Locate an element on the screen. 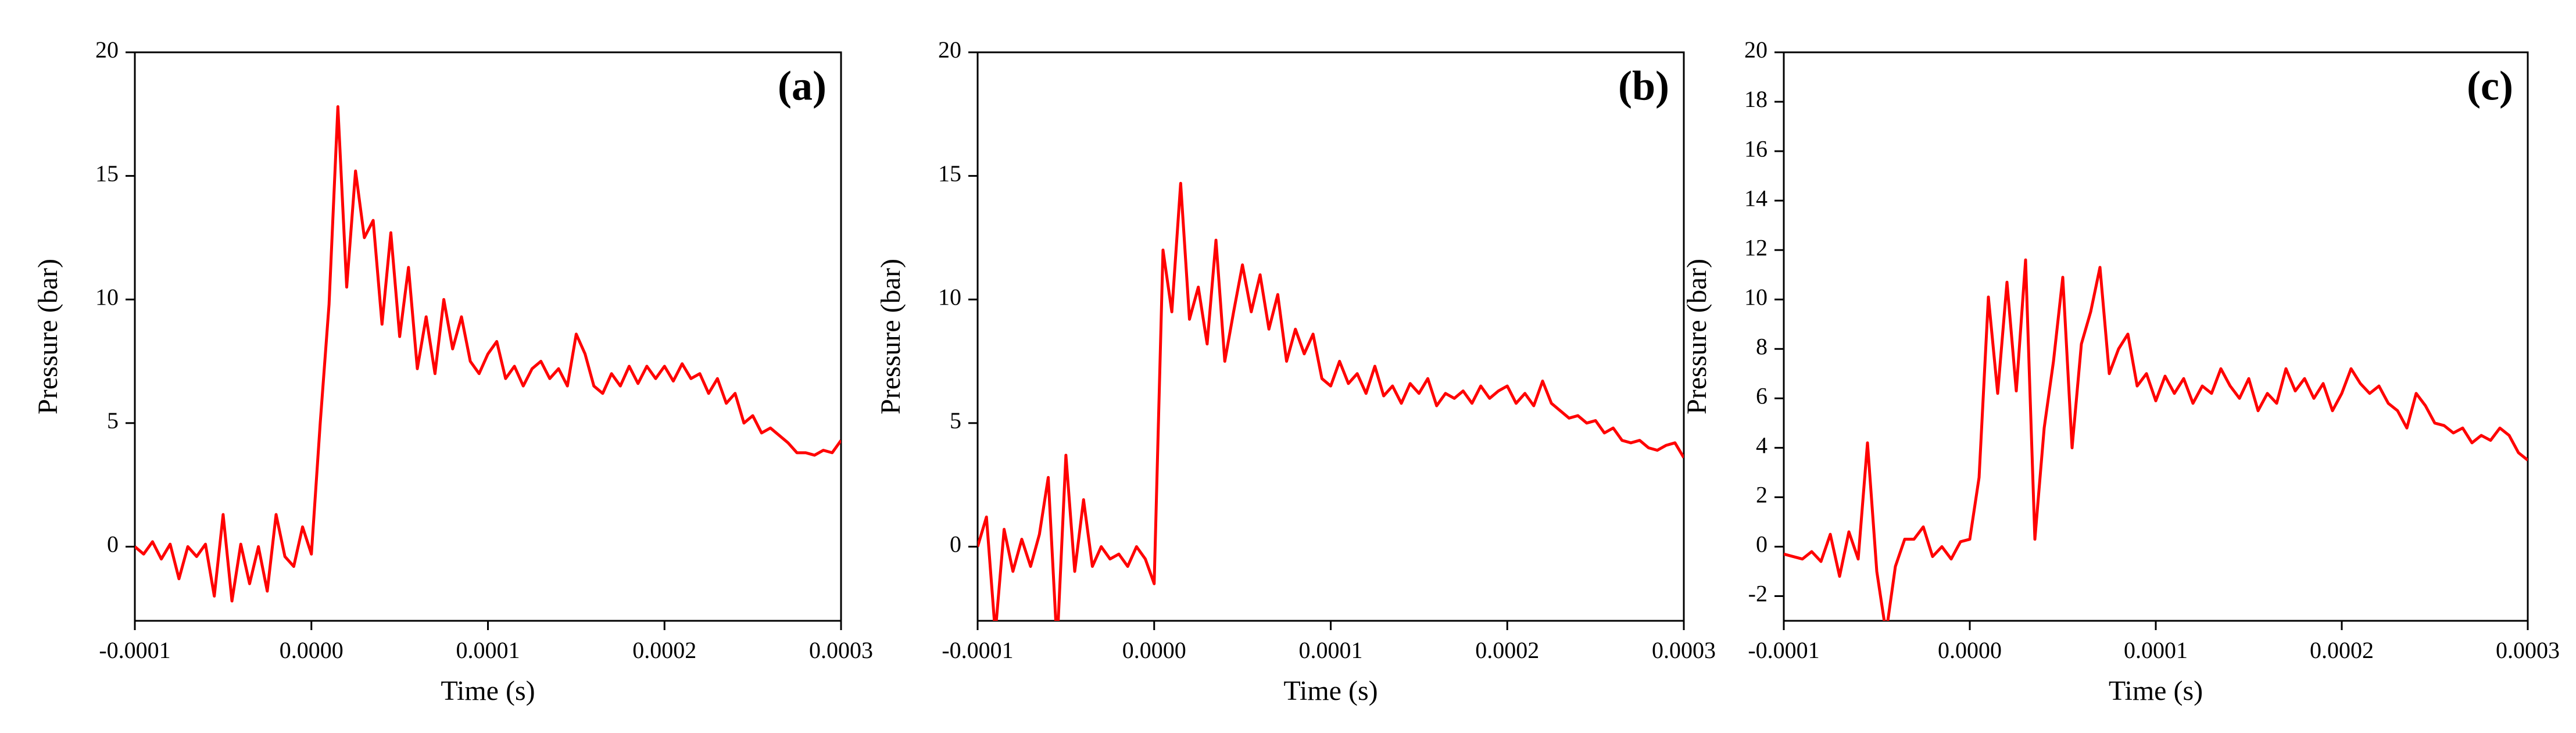  panel-label: (b) is located at coordinates (1644, 86).